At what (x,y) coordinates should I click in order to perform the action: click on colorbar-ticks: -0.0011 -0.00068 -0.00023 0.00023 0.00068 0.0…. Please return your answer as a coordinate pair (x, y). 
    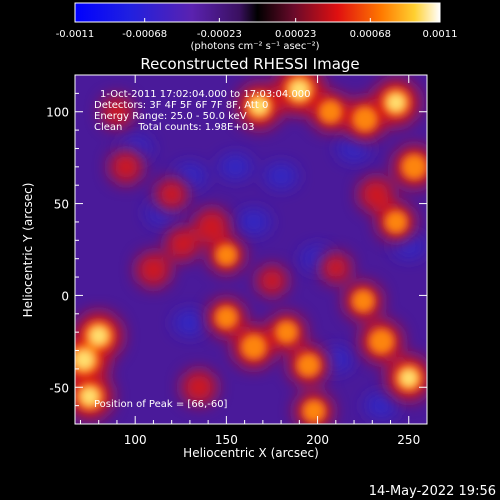
    Looking at the image, I should click on (257, 29).